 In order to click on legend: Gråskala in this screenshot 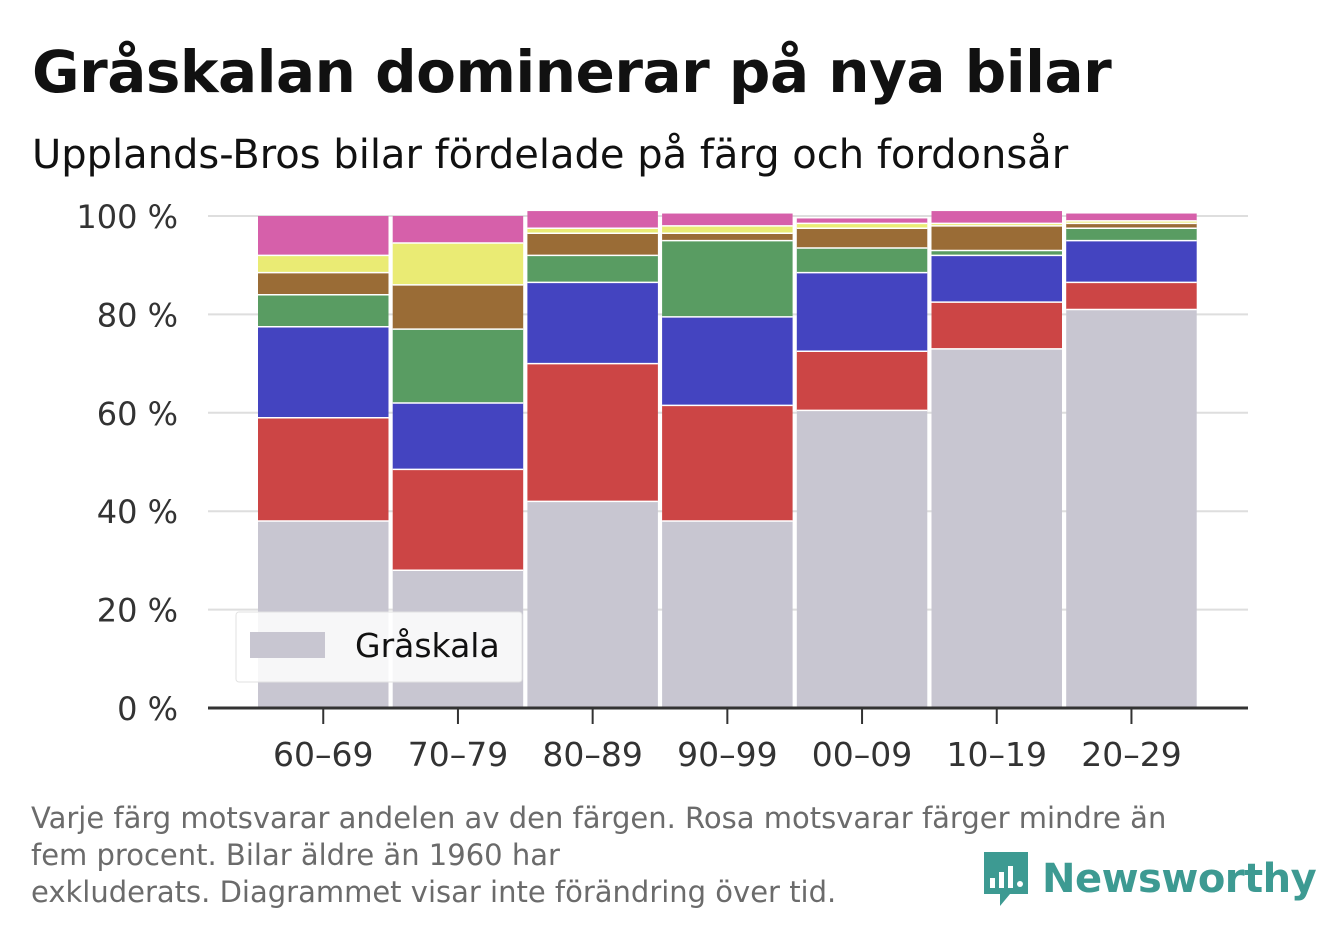, I will do `click(379, 647)`.